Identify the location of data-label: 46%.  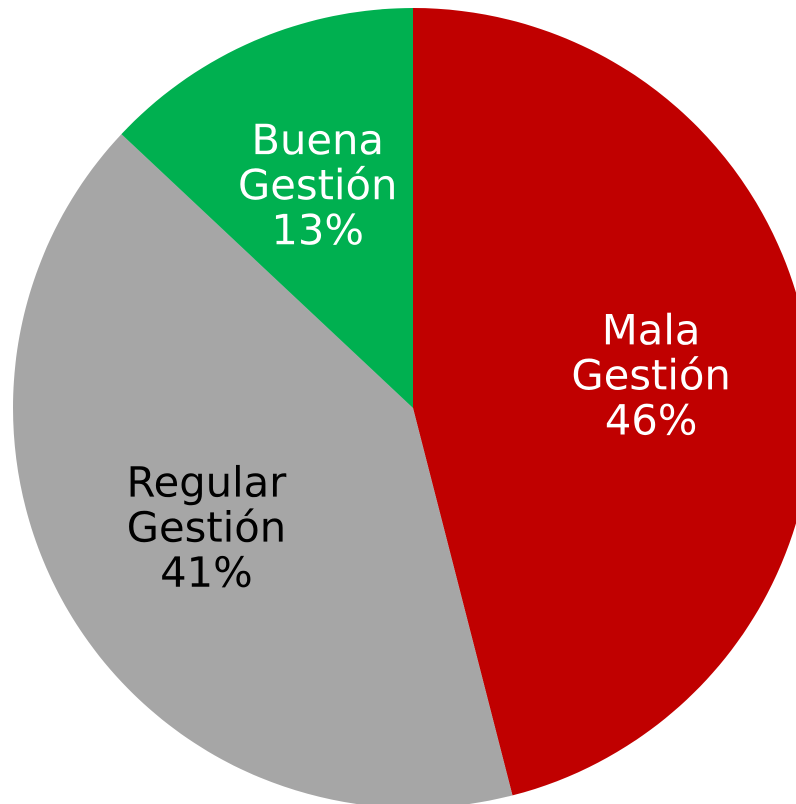
(651, 420).